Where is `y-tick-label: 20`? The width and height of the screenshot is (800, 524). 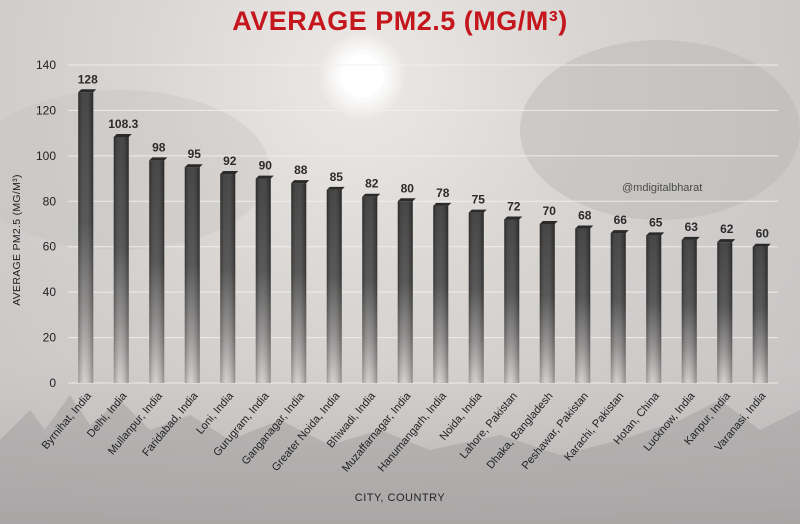
y-tick-label: 20 is located at coordinates (50, 338).